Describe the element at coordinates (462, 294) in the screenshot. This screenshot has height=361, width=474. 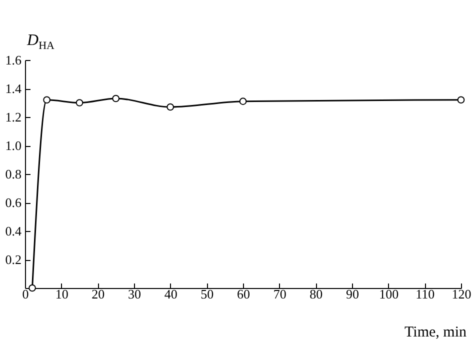
I see `x-tick-label: 120` at that location.